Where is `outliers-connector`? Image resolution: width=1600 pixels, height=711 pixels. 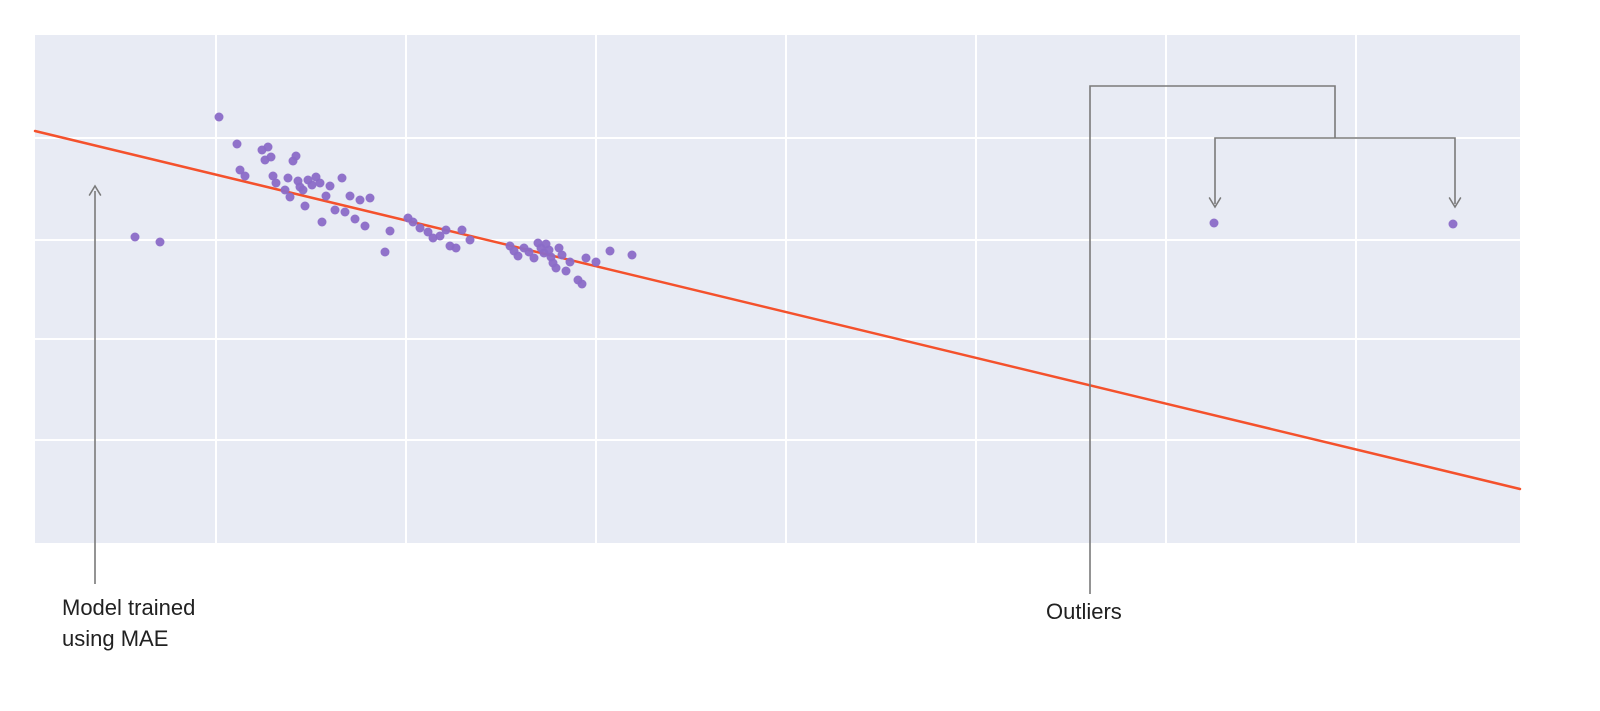
outliers-connector is located at coordinates (1212, 339).